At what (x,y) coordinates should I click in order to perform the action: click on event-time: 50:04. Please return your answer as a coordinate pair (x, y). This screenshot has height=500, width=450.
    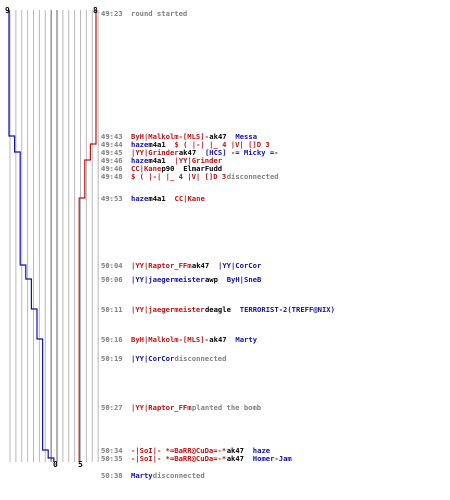
    Looking at the image, I should click on (112, 265).